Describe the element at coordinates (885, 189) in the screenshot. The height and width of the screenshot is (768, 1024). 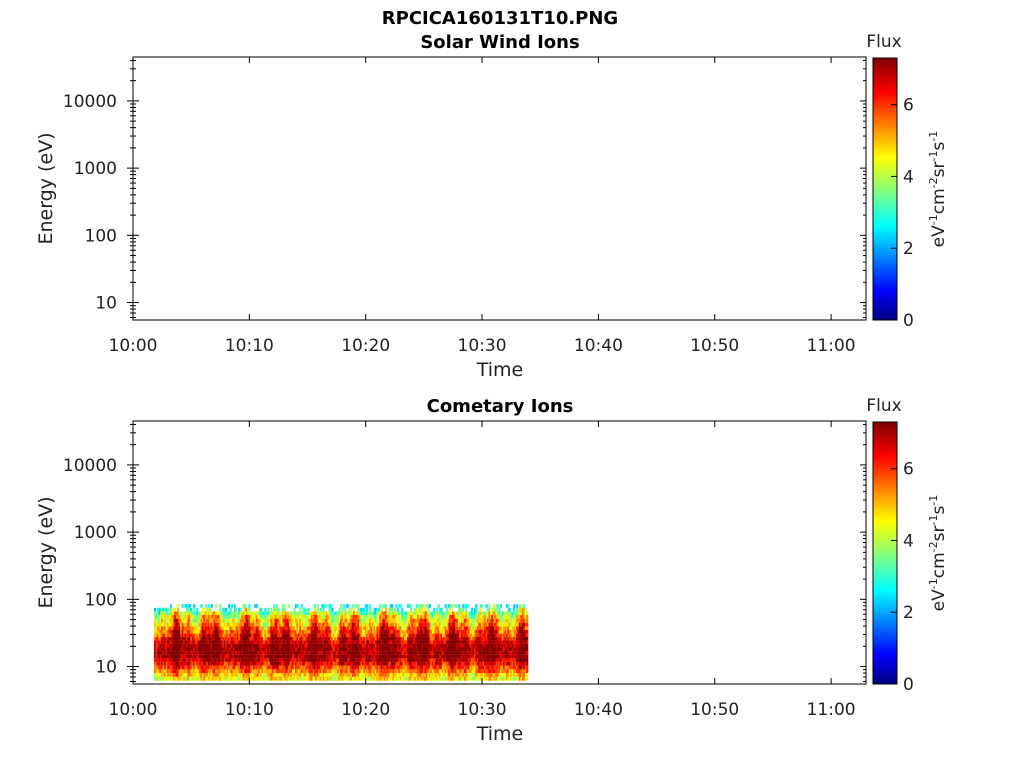
I see `colorbar-scale` at that location.